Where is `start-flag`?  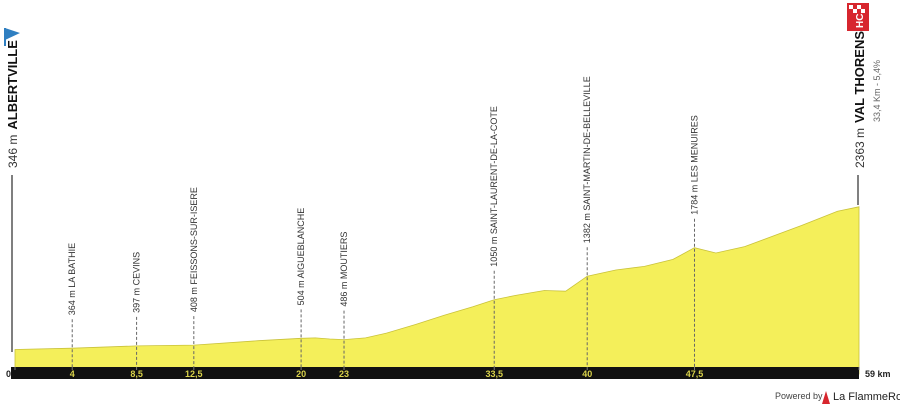
start-flag is located at coordinates (12, 34).